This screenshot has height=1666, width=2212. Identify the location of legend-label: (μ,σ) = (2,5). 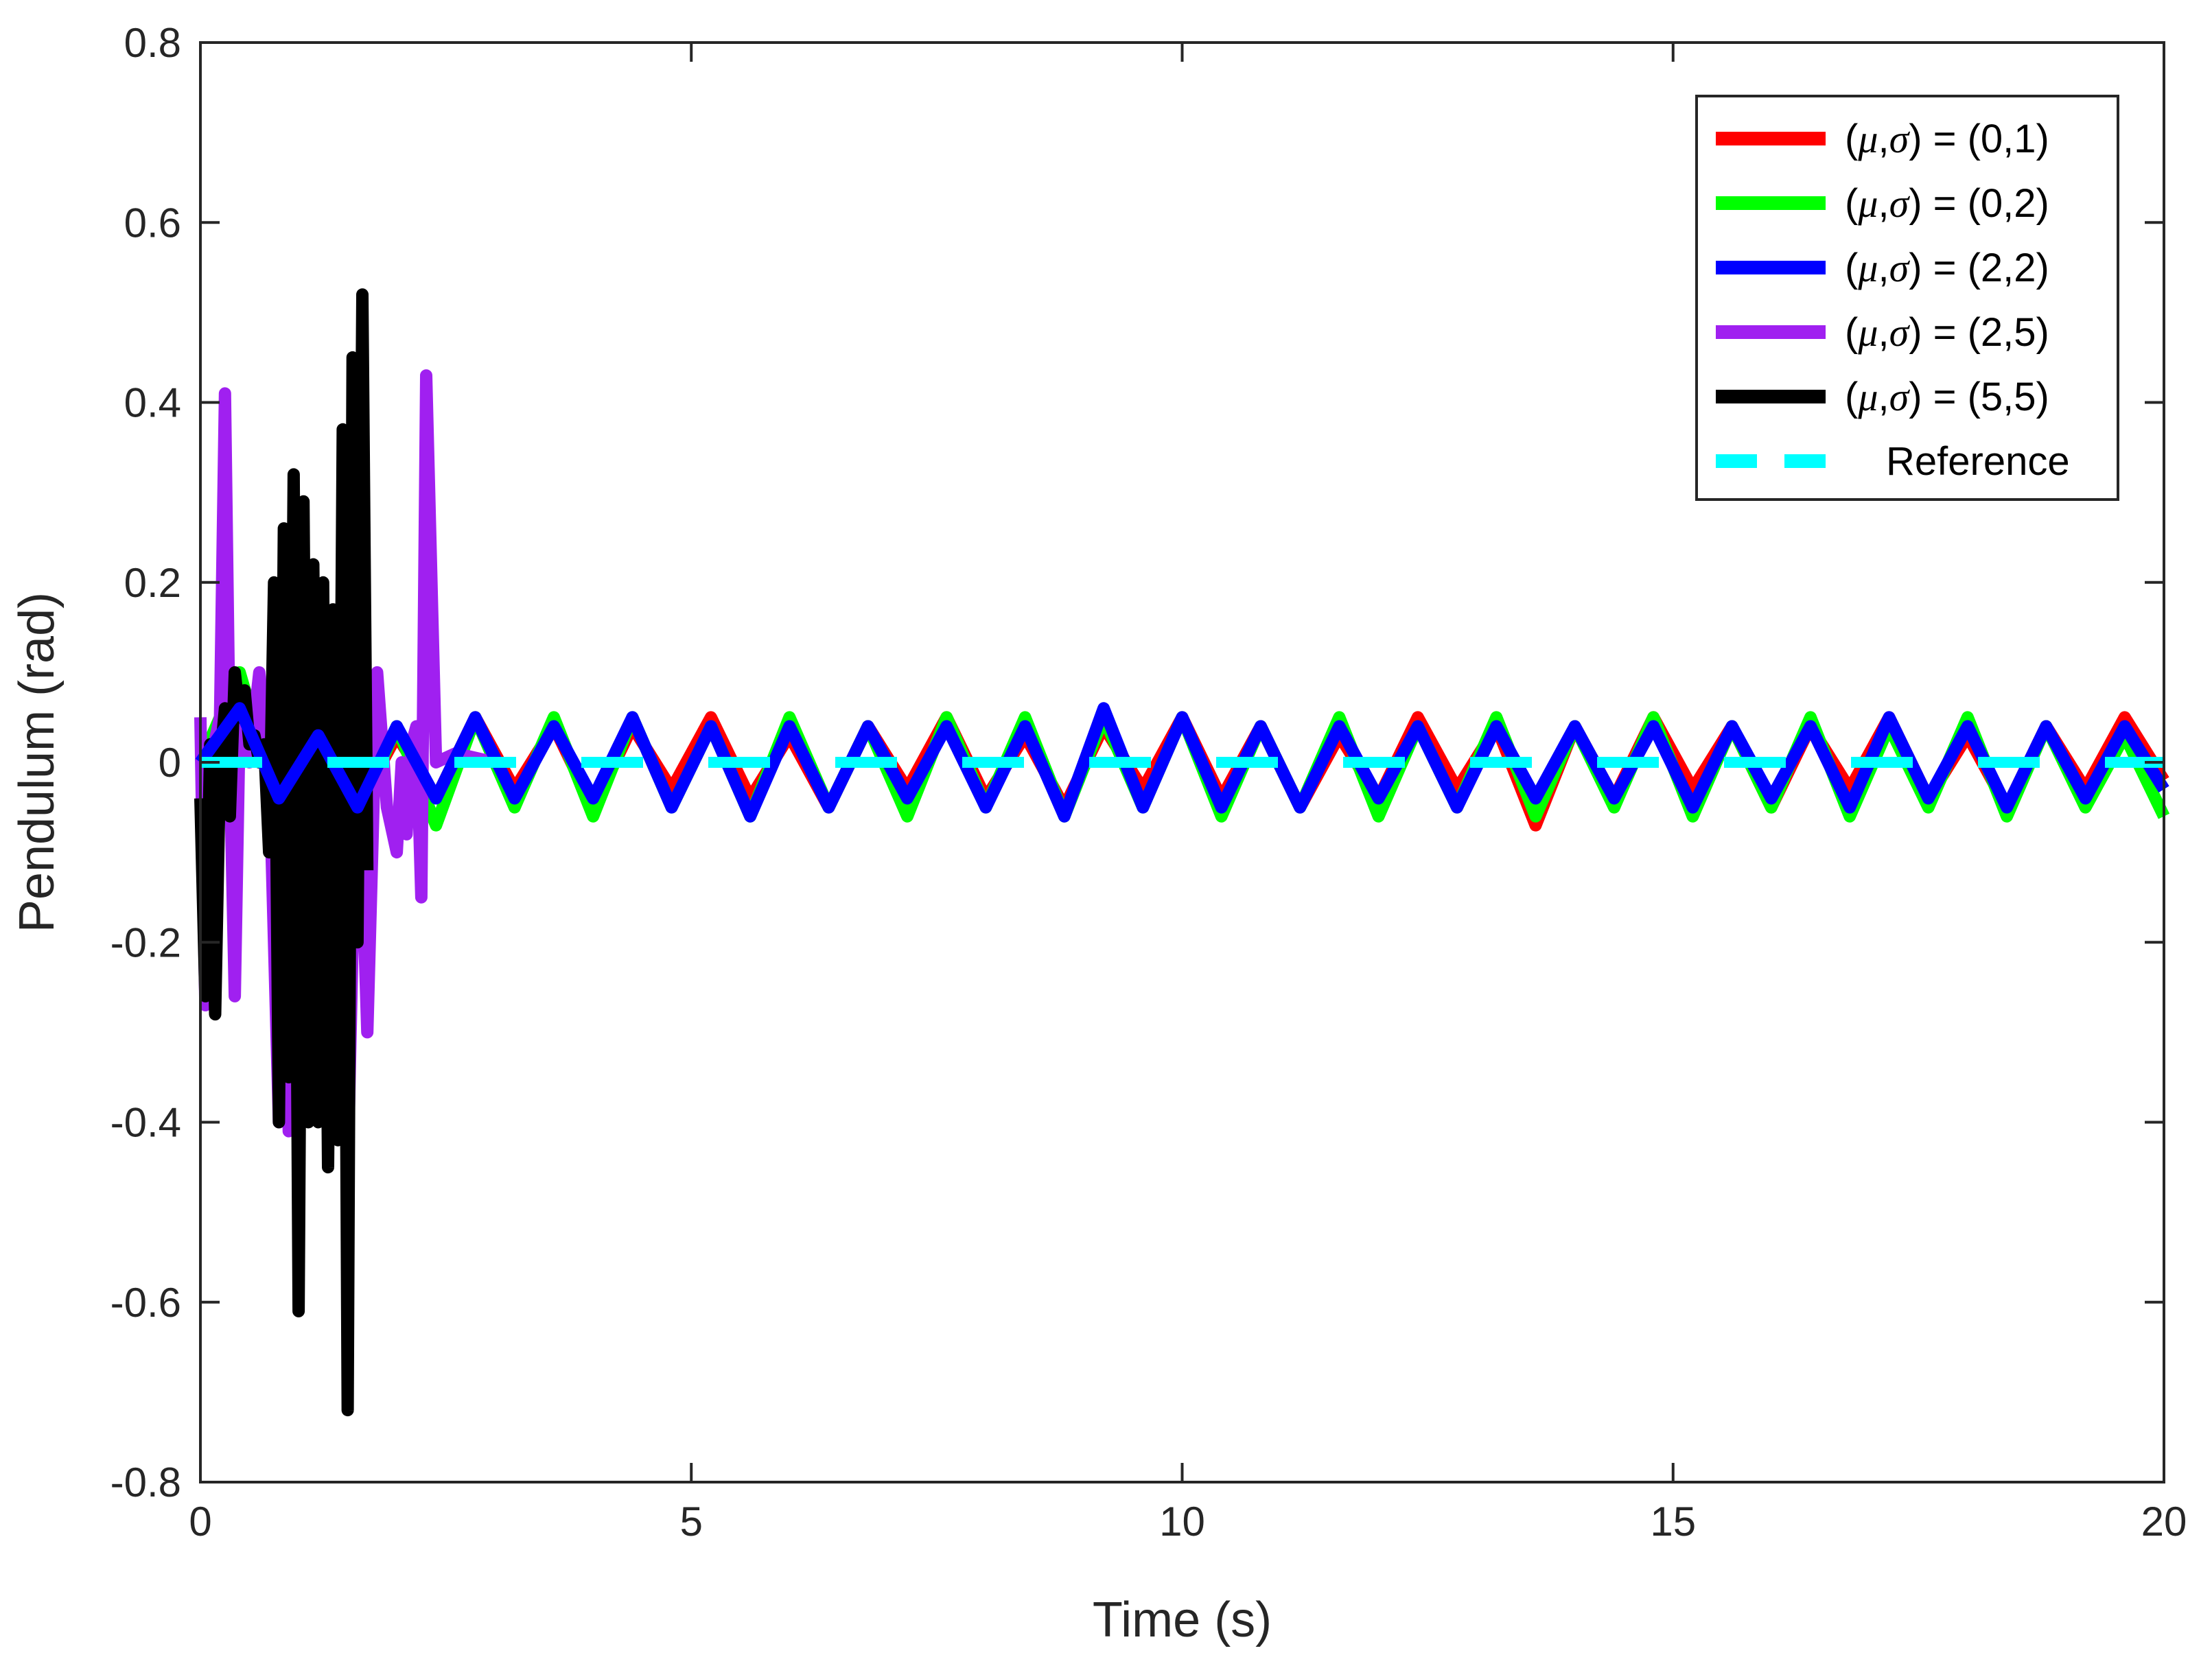
(1947, 332).